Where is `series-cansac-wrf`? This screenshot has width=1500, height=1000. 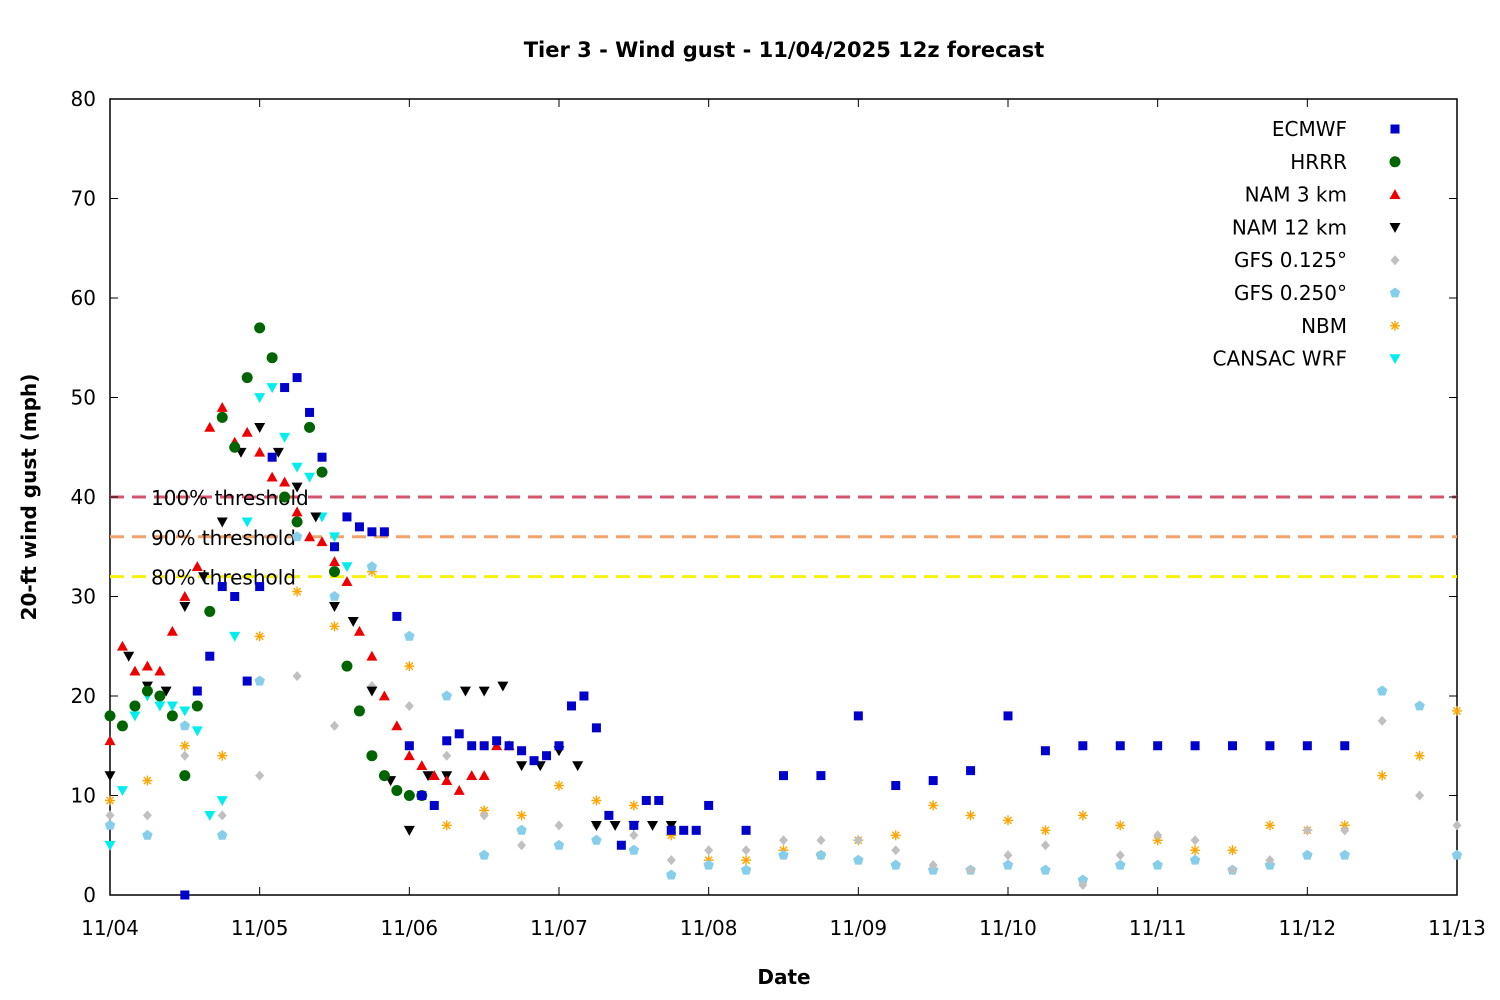
series-cansac-wrf is located at coordinates (228, 617).